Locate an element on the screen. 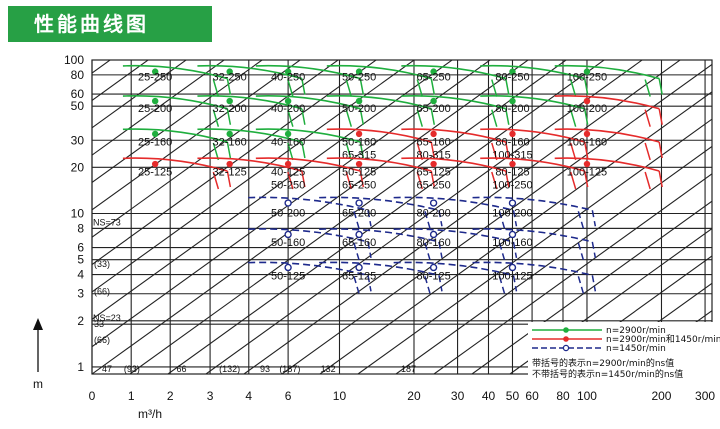 The image size is (720, 429). x-tick-label: 0 is located at coordinates (92, 396).